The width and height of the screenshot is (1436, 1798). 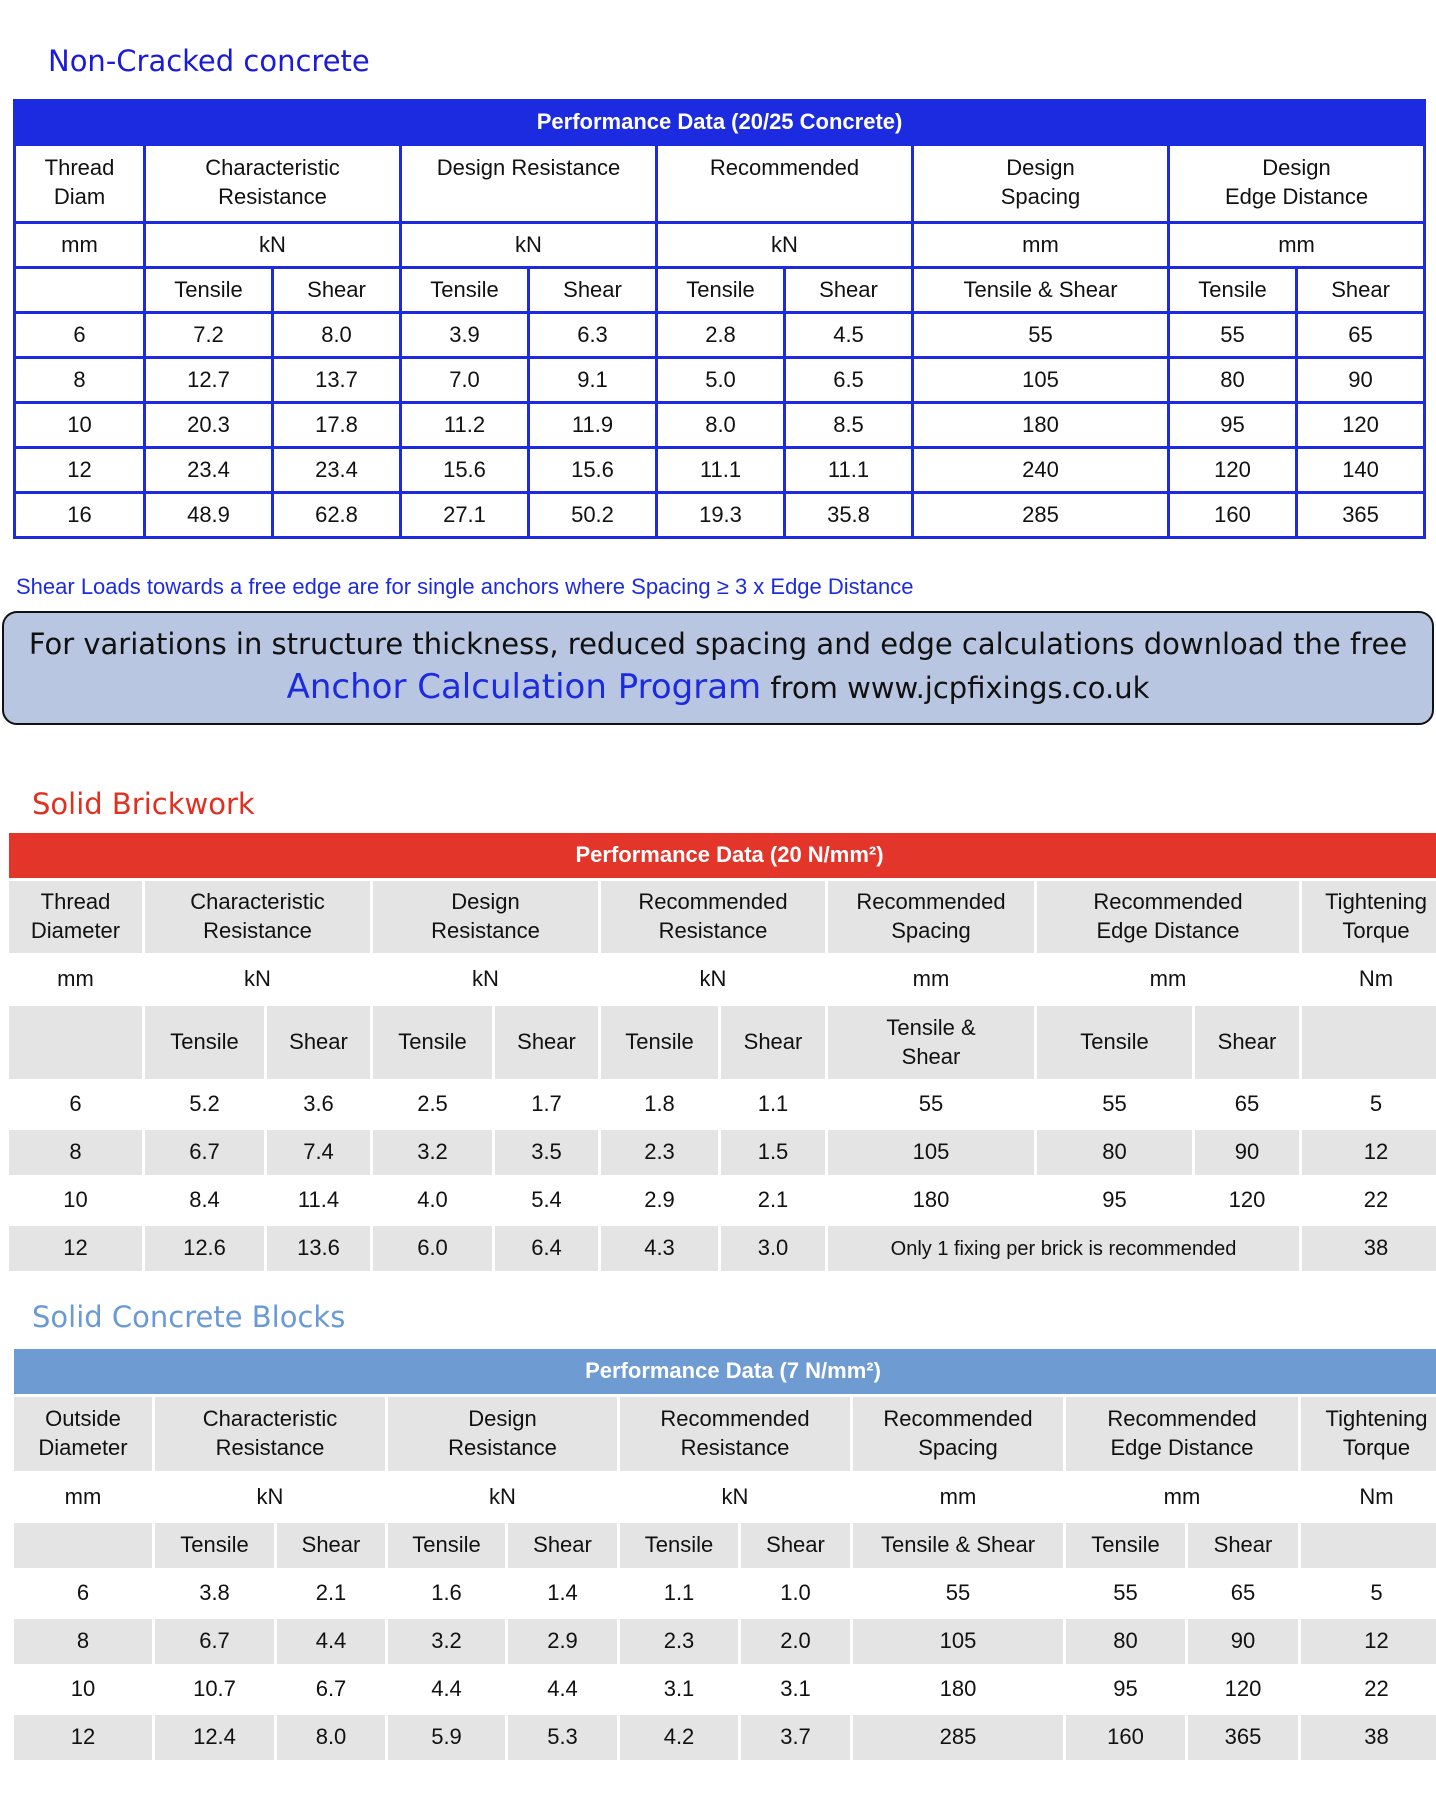 What do you see at coordinates (725, 1689) in the screenshot?
I see `table-row: 10 10.7 6.7 4.4 4.4 3.1 3.1 180 95 120 22` at bounding box center [725, 1689].